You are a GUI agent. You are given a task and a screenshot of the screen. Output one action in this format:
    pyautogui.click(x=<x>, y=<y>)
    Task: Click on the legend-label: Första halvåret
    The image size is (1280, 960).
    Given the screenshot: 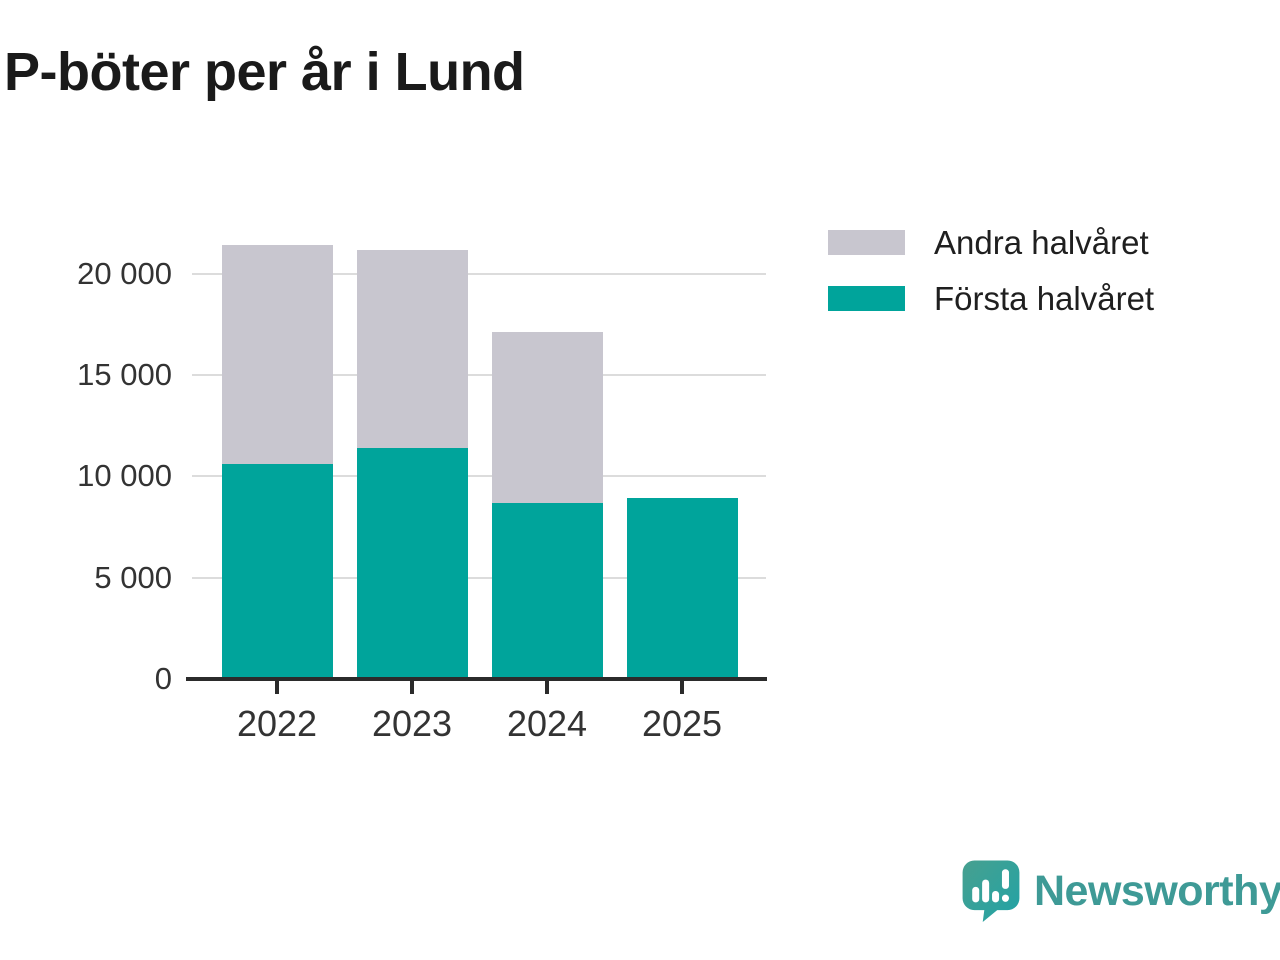 What is the action you would take?
    pyautogui.click(x=1044, y=298)
    